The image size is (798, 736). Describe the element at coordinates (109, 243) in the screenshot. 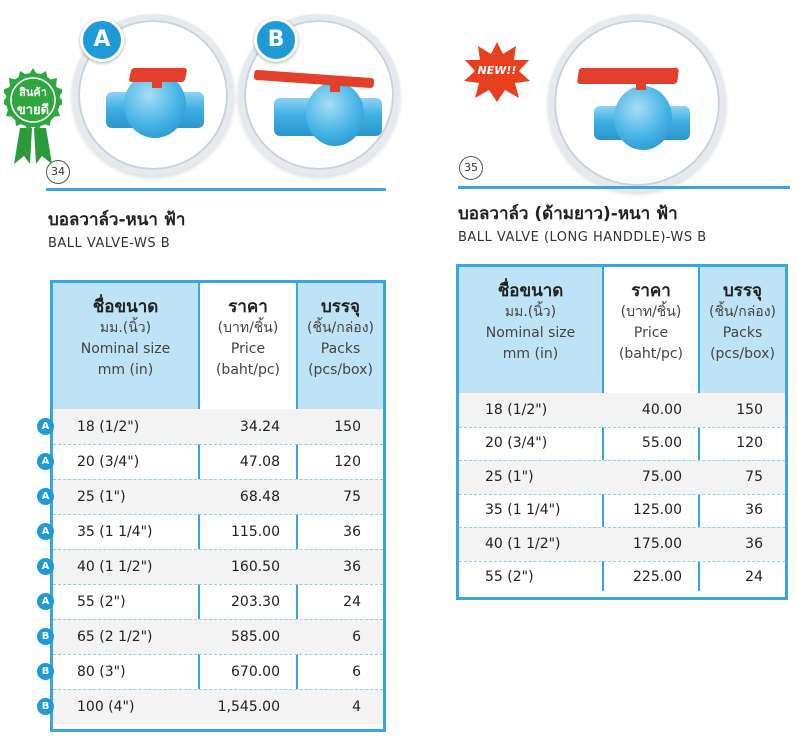

I see `product-title-en: BALL VALVE-WS B` at that location.